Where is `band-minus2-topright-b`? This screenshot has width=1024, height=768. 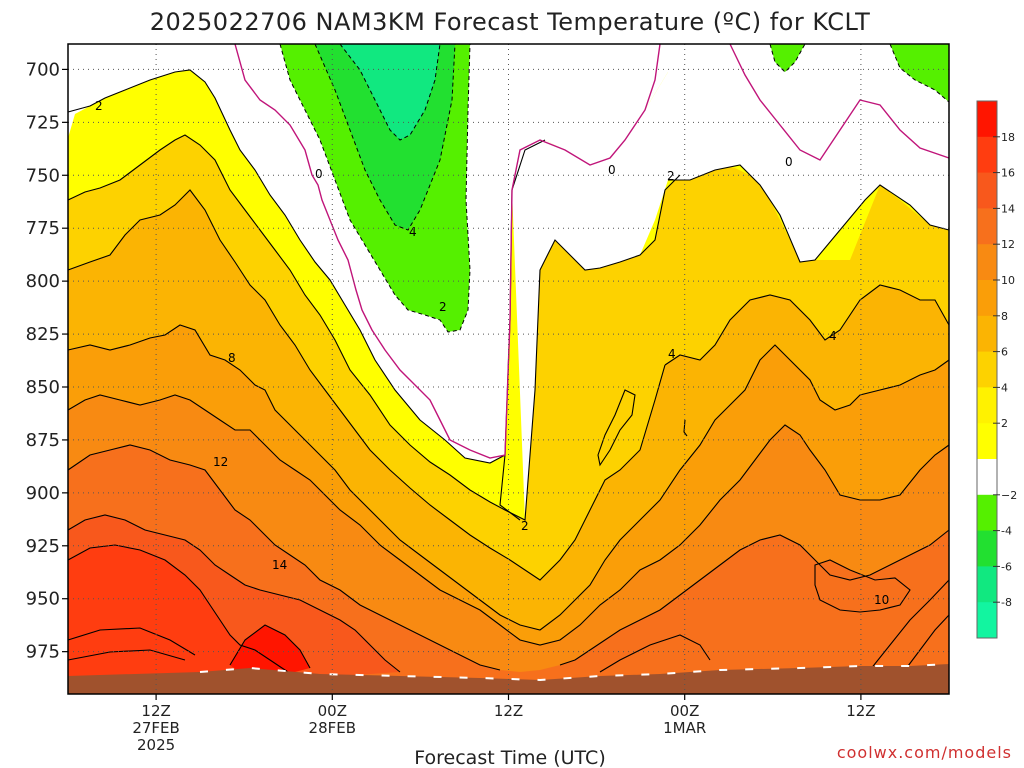
band-minus2-topright-b is located at coordinates (919, 73).